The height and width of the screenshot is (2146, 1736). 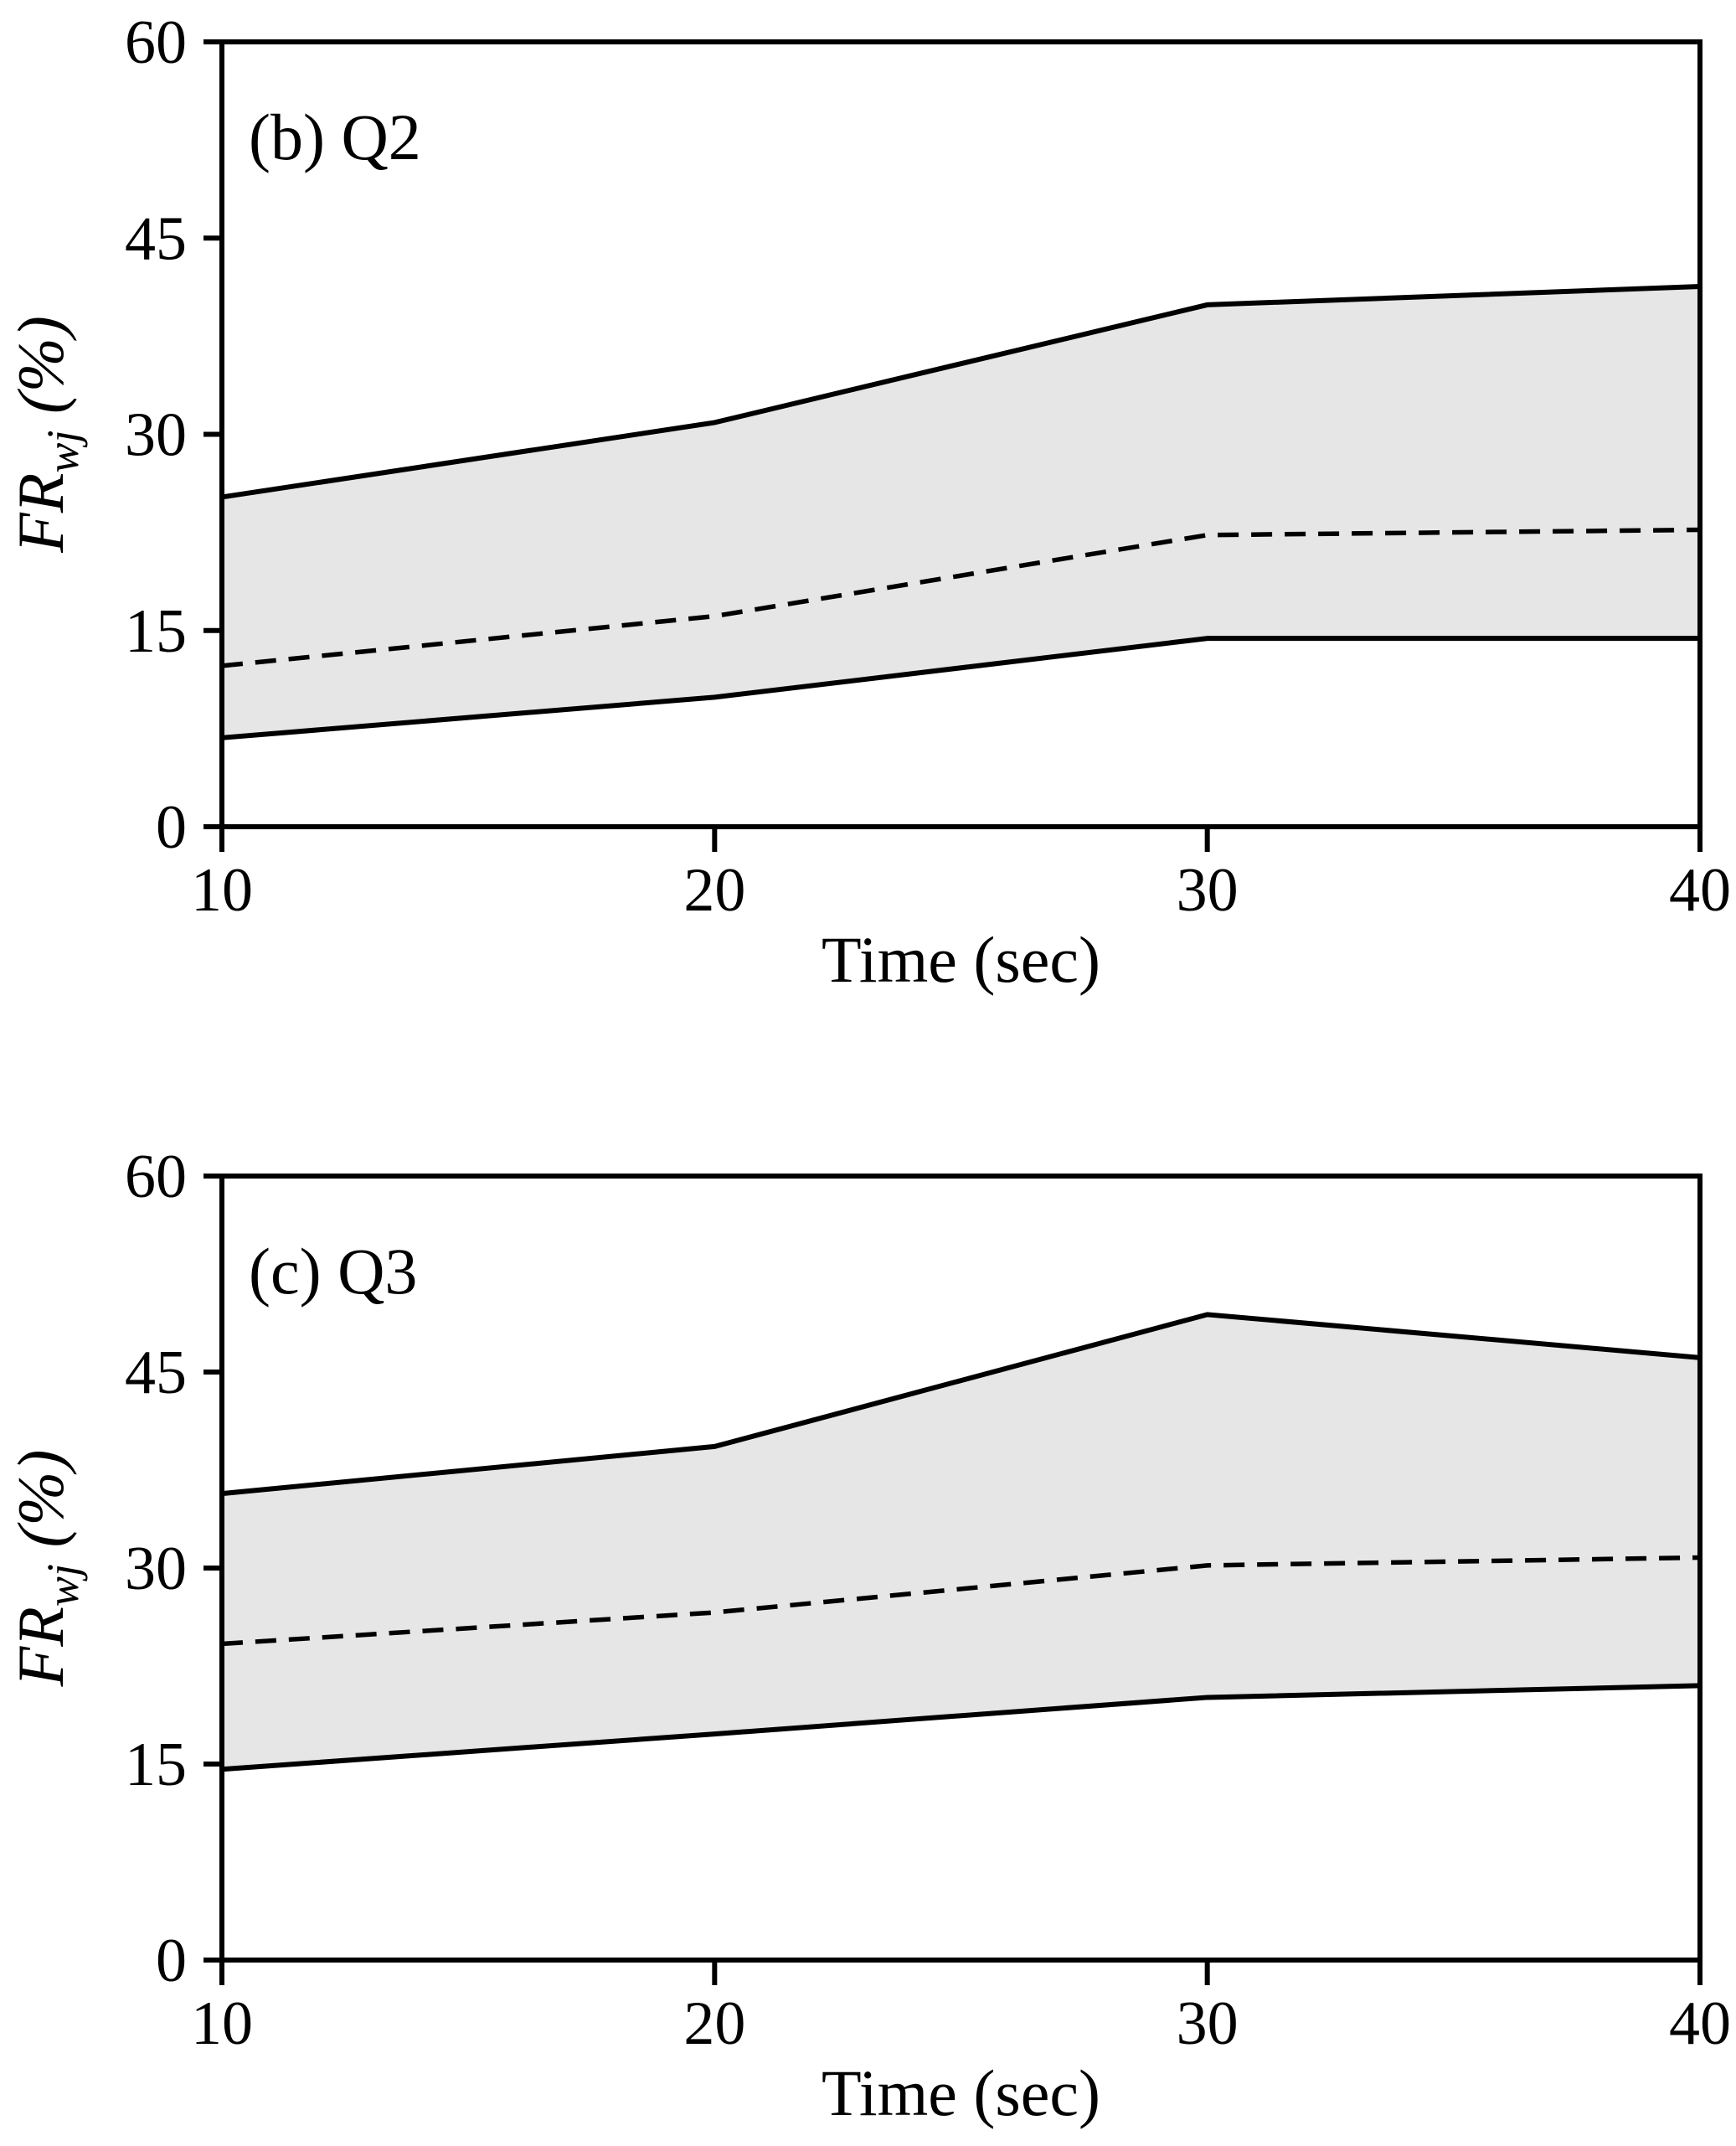 What do you see at coordinates (335, 137) in the screenshot?
I see `panel-title: (b) Q2` at bounding box center [335, 137].